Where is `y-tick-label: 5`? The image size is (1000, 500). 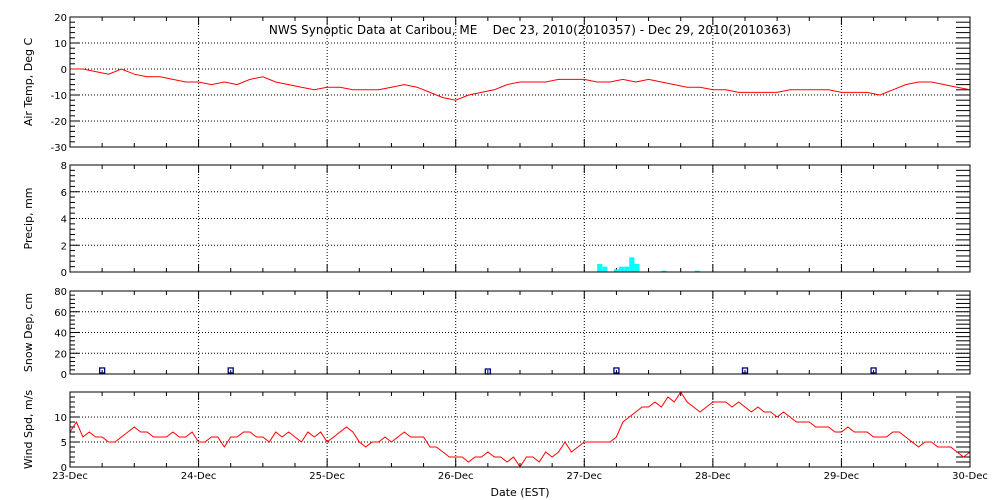 y-tick-label: 5 is located at coordinates (64, 443).